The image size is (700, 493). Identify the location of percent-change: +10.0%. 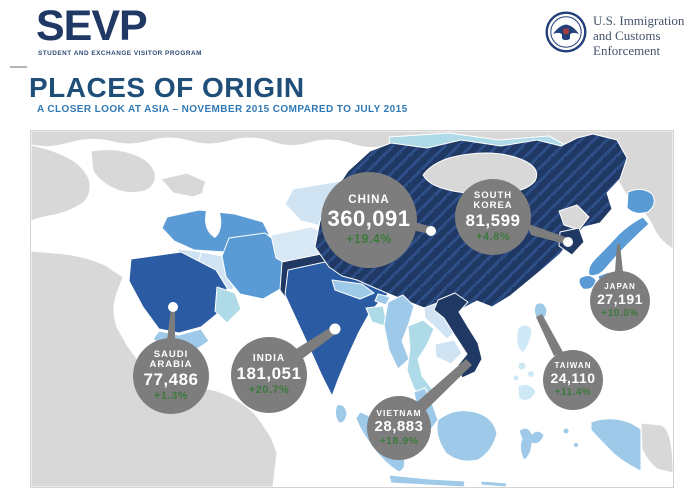
(620, 313).